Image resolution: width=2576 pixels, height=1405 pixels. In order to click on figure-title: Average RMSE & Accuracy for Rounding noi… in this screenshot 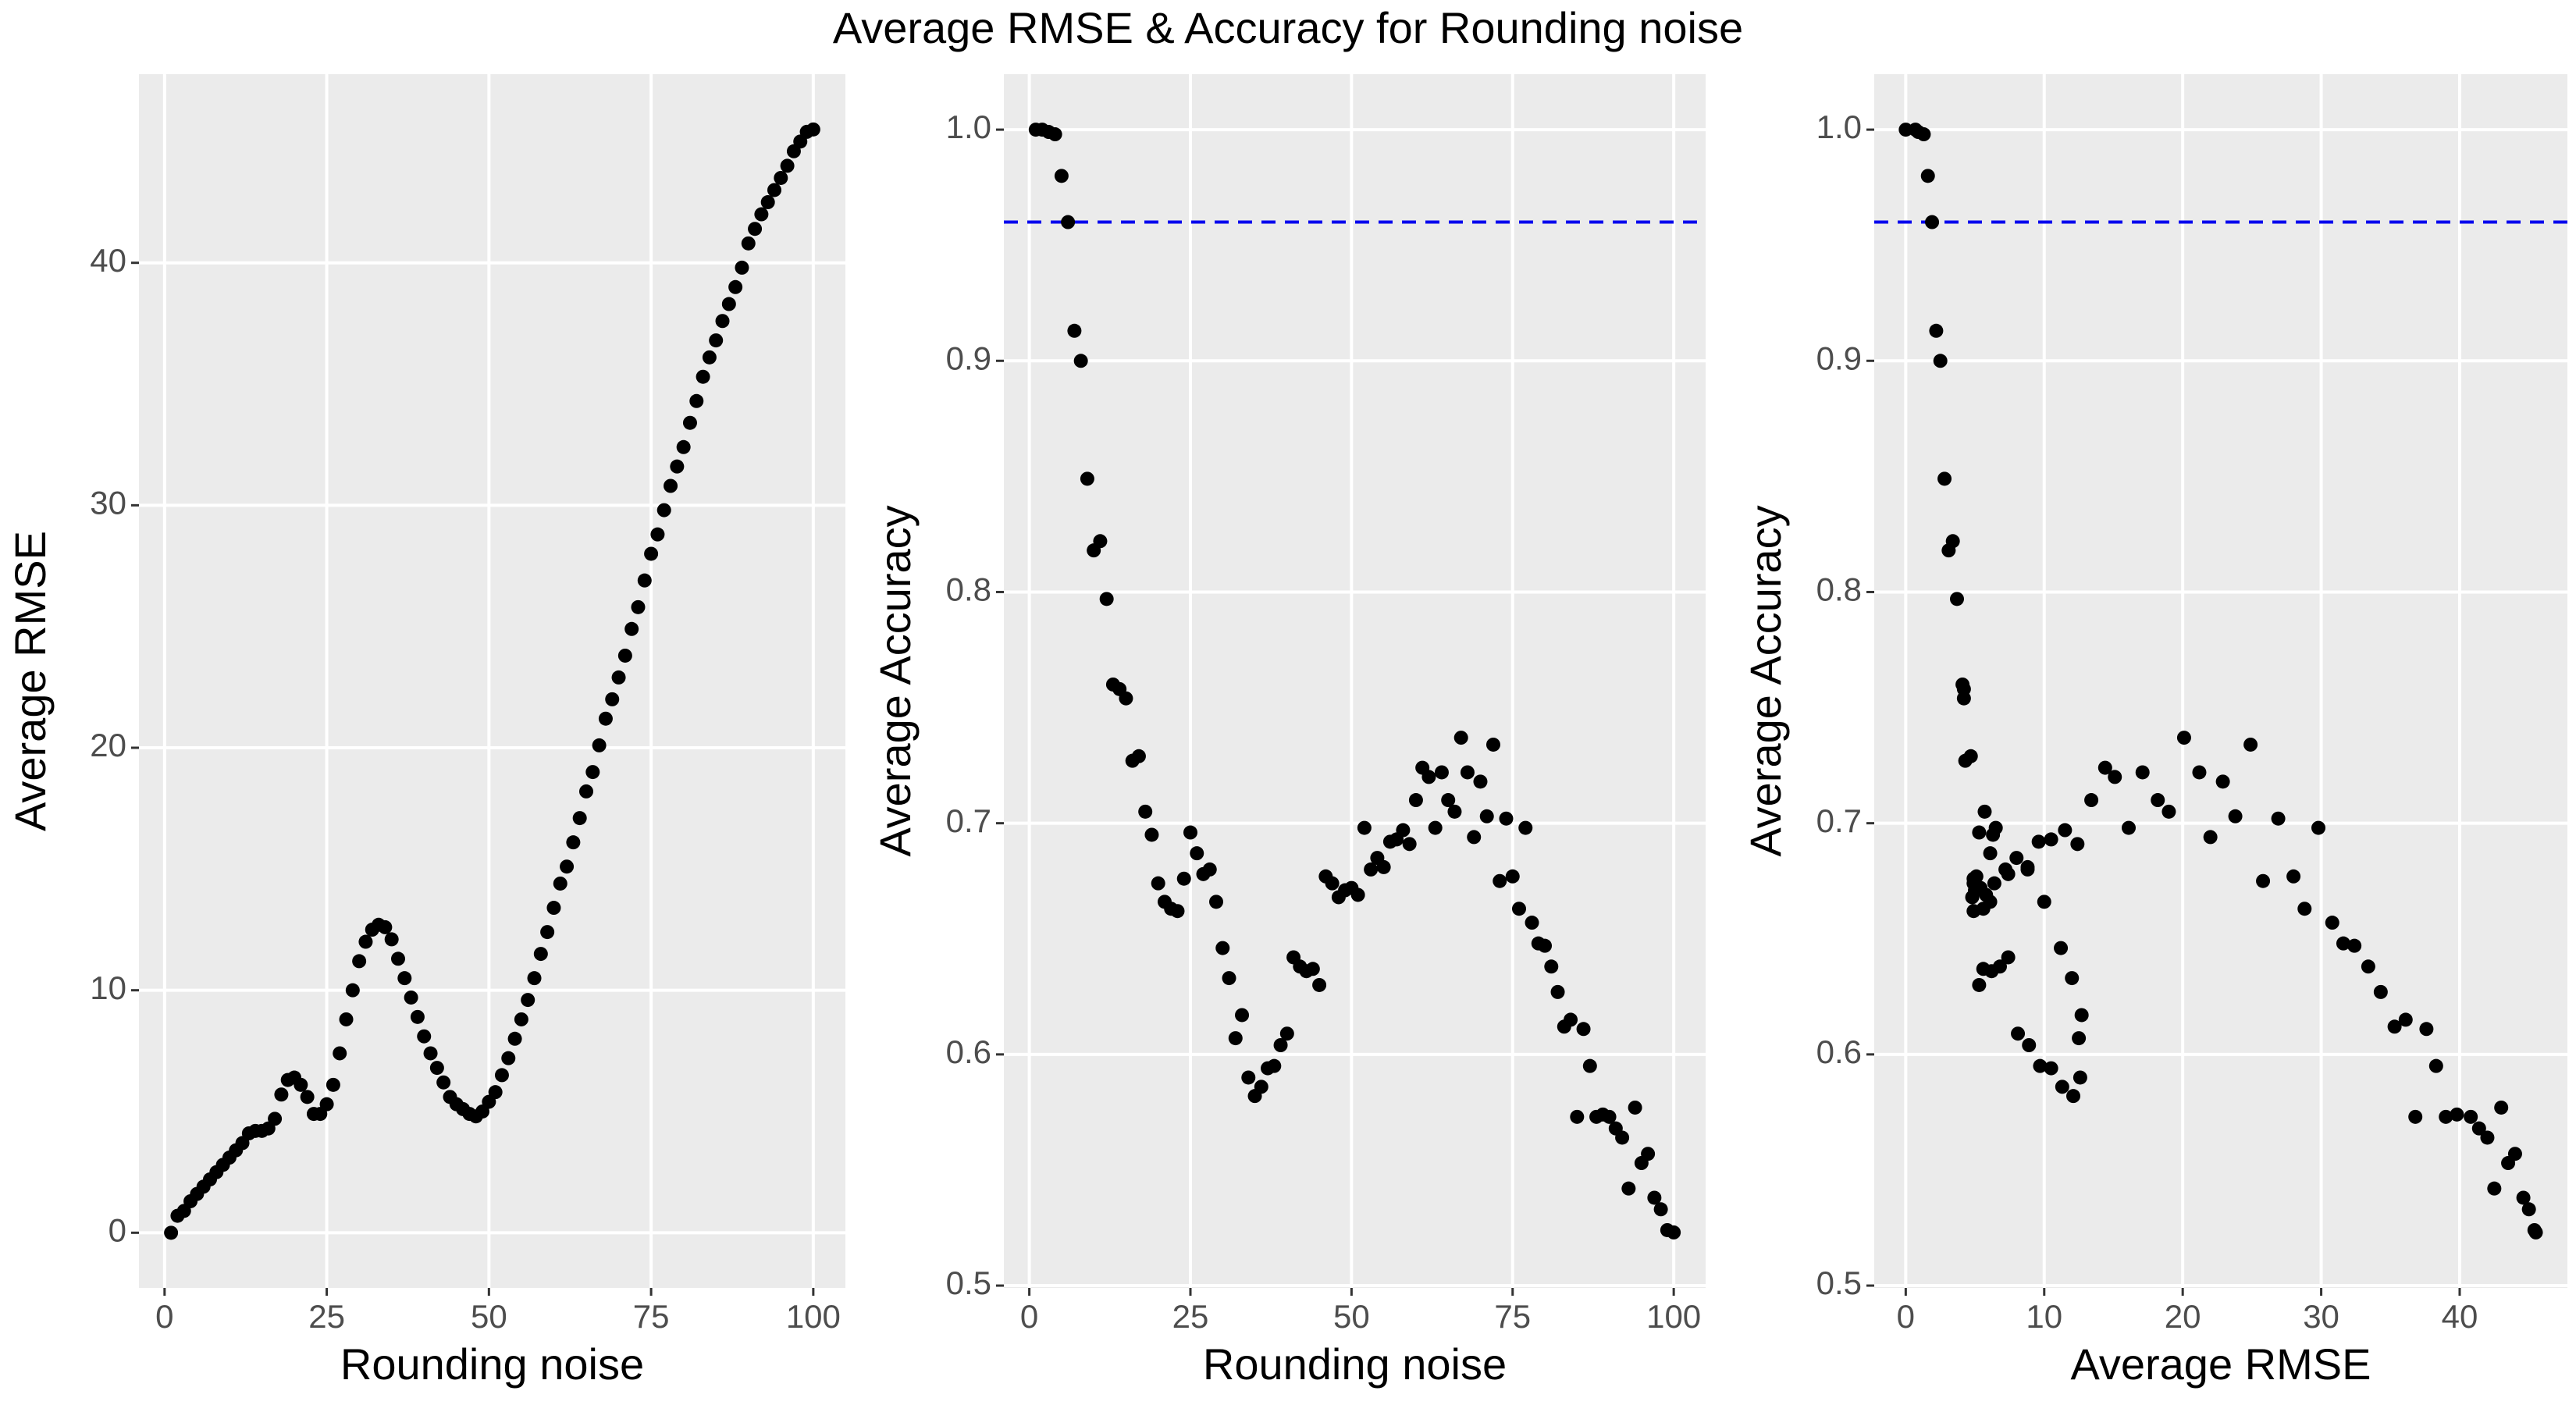, I will do `click(1288, 28)`.